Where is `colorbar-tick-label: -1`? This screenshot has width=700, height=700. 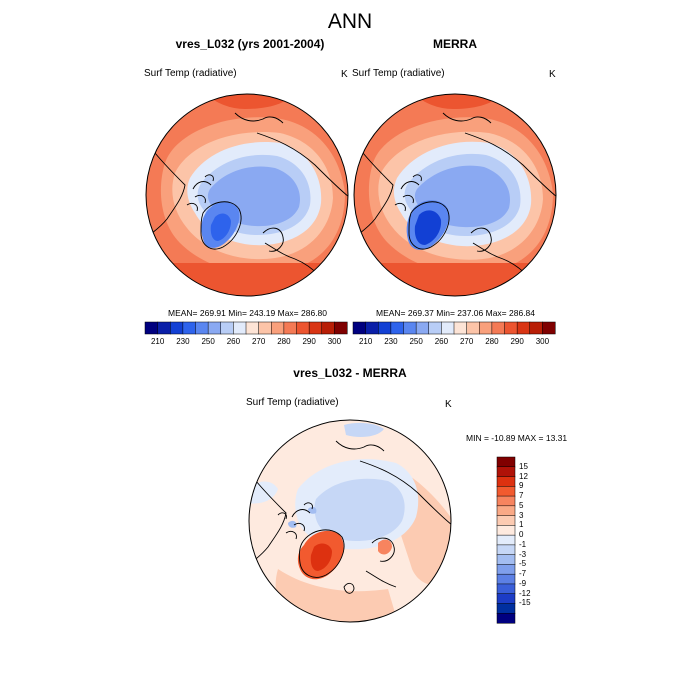
colorbar-tick-label: -1 is located at coordinates (523, 544).